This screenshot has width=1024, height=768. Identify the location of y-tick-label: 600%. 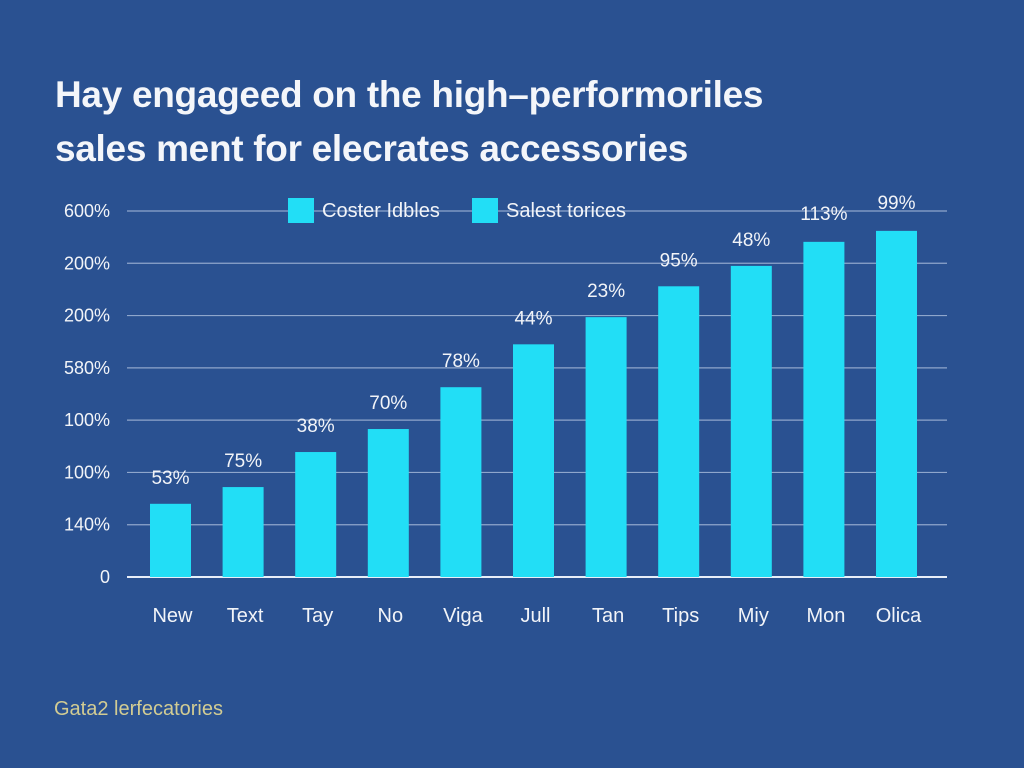
(87, 211).